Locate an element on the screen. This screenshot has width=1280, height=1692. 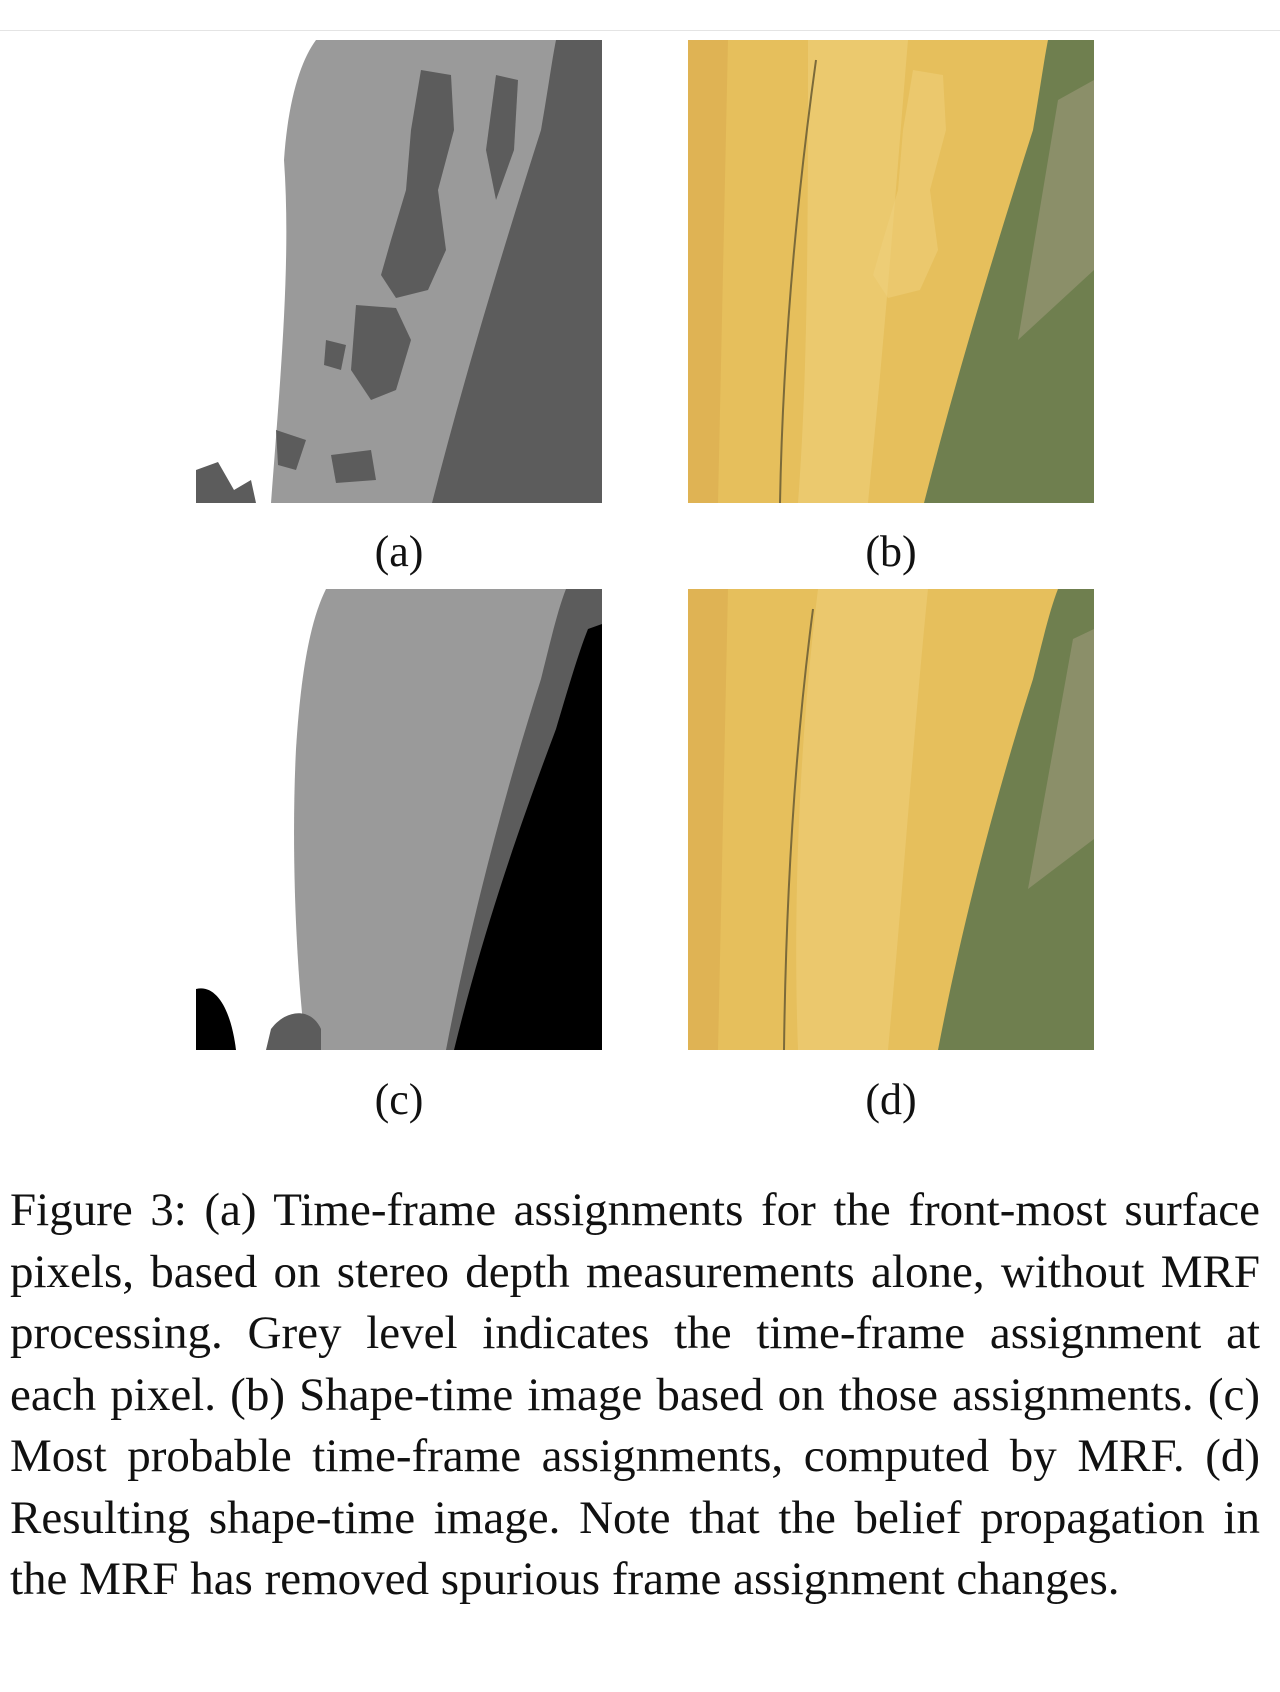
dark-grey-blob is located at coordinates (293, 1031).